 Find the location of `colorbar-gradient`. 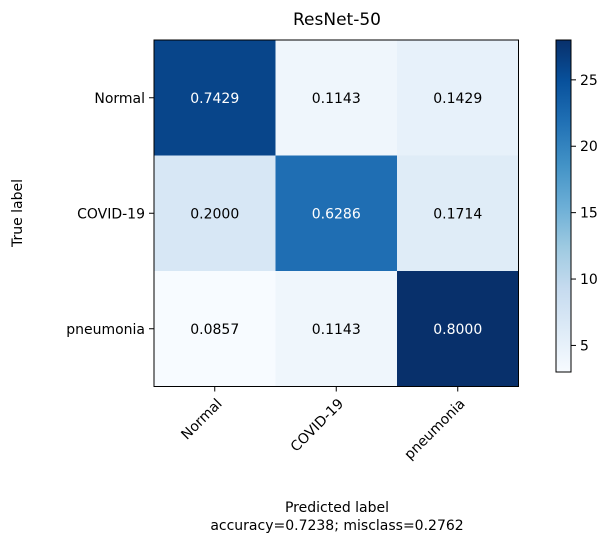

colorbar-gradient is located at coordinates (563, 206).